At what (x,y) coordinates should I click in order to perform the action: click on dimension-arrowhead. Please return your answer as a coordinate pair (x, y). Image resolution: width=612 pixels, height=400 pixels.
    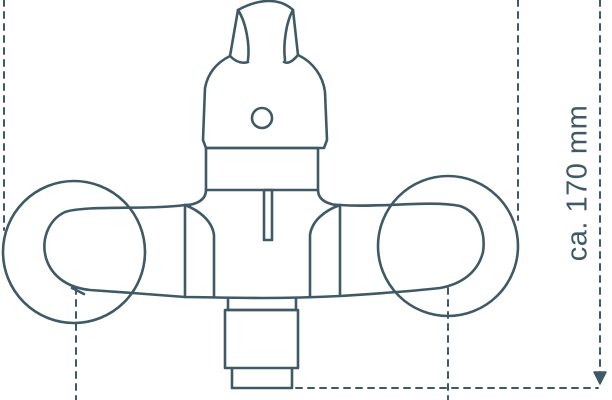
    Looking at the image, I should click on (600, 378).